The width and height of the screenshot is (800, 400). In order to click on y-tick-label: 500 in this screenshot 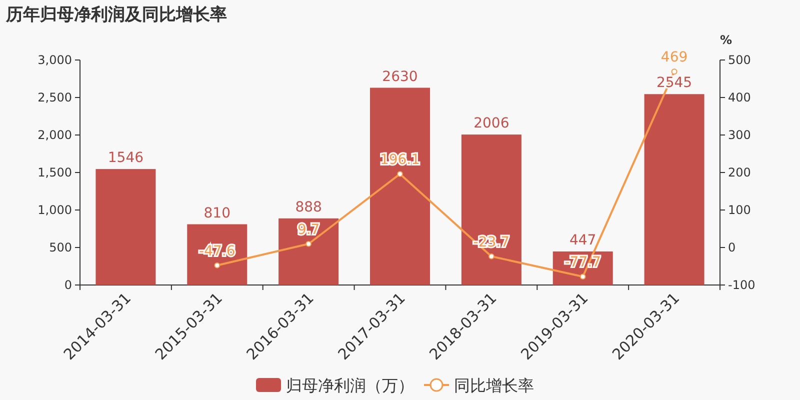, I will do `click(60, 247)`.